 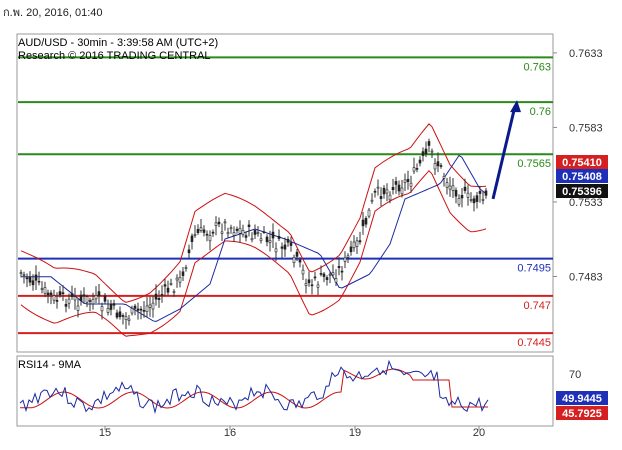 I want to click on x-tick-label: 19, so click(x=355, y=433).